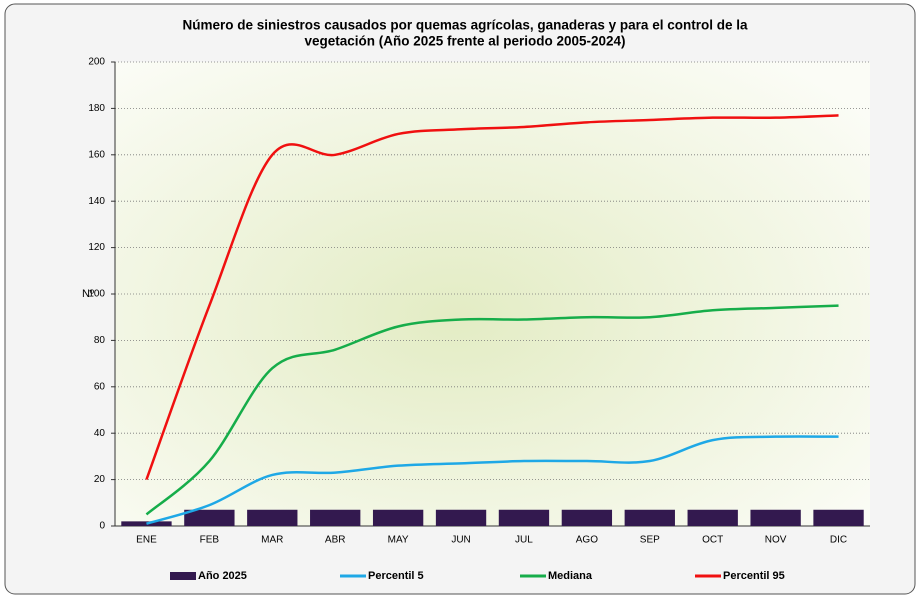  What do you see at coordinates (838, 540) in the screenshot?
I see `x-tick-label: DIC` at bounding box center [838, 540].